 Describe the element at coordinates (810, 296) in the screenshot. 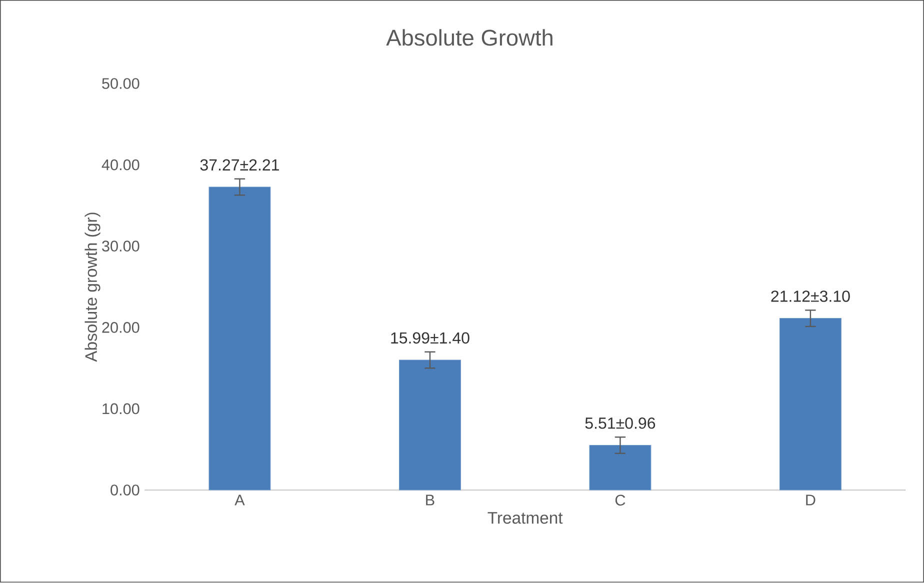

I see `data-label: 21.12±3.10` at that location.